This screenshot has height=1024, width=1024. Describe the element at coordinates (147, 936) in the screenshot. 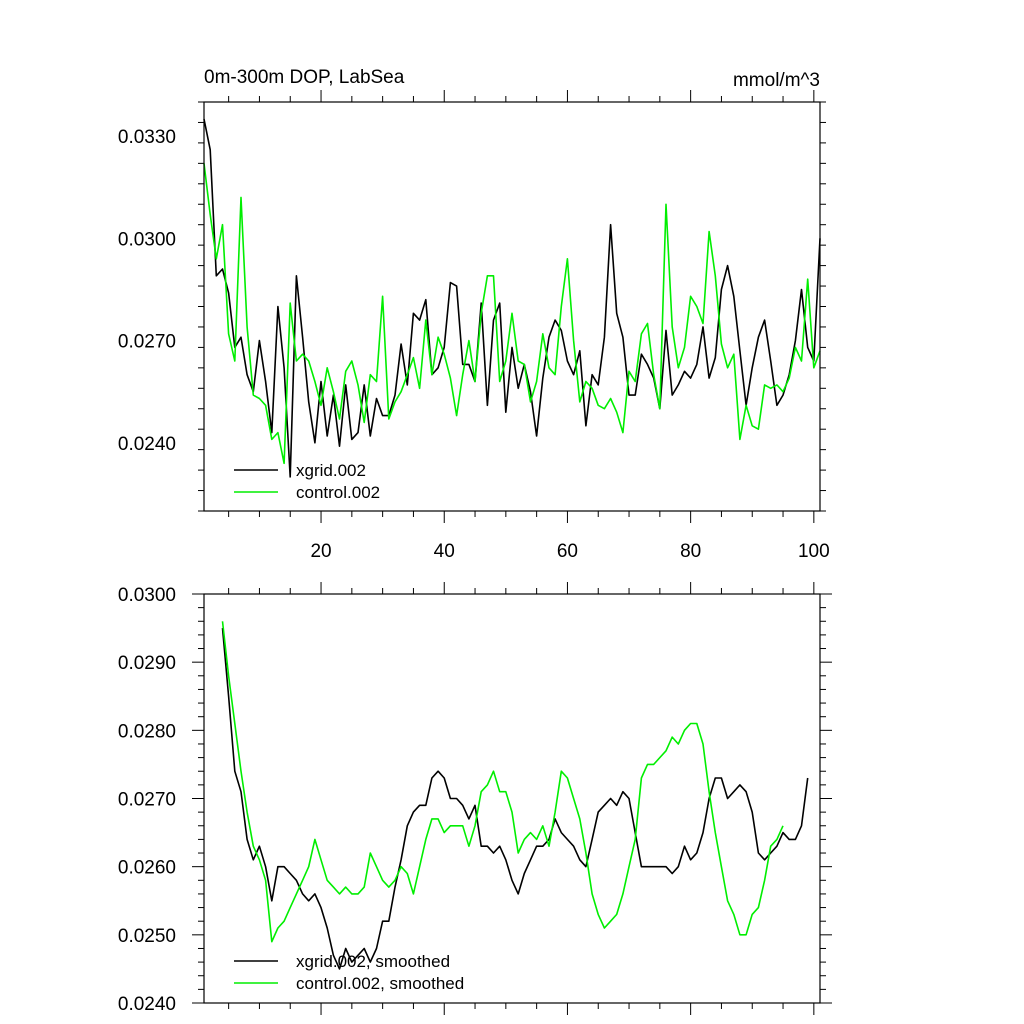

I see `y-tick-label: 0.0250` at that location.